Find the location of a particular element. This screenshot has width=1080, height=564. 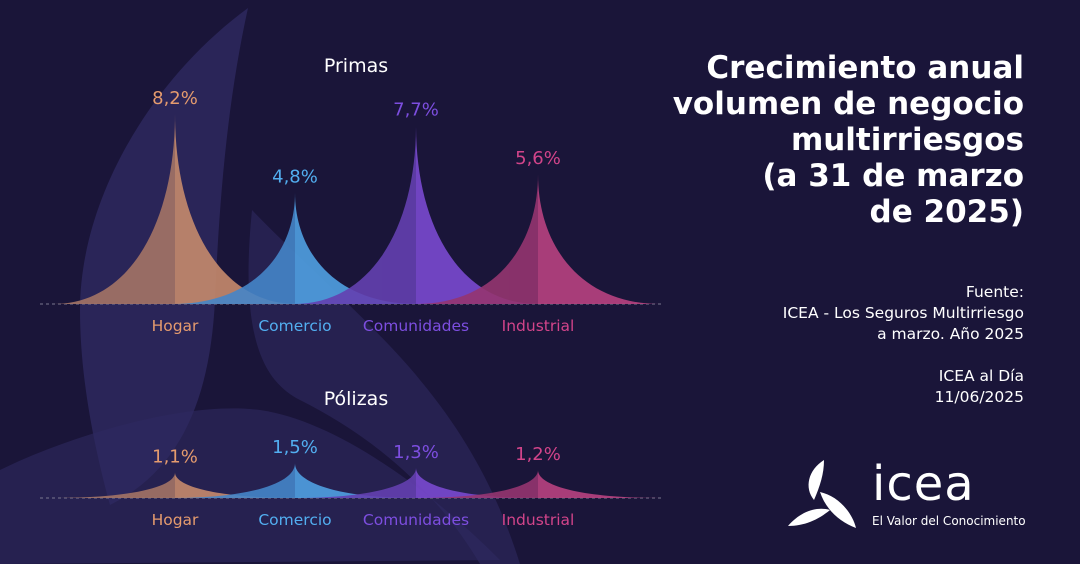

data-label: 4,8% is located at coordinates (295, 177).